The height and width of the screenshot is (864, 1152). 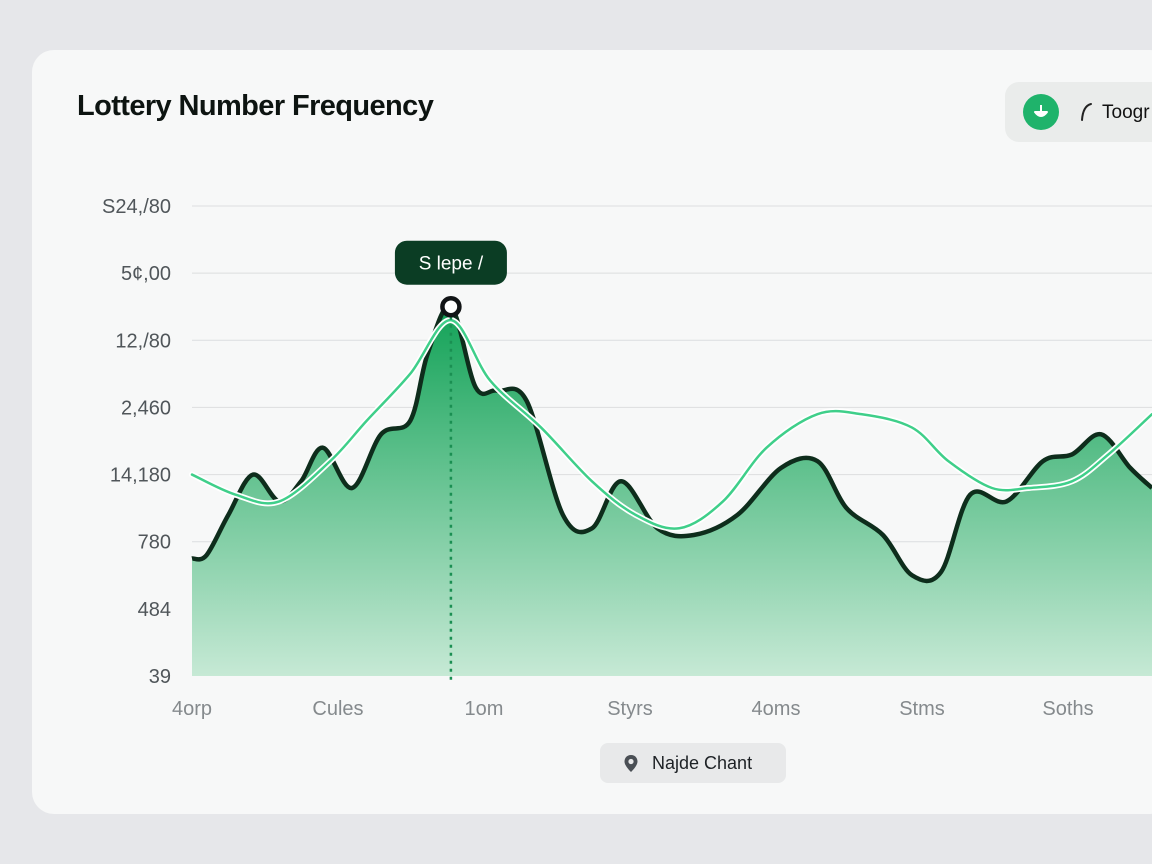 What do you see at coordinates (143, 341) in the screenshot?
I see `y-tick-label: 12,/80` at bounding box center [143, 341].